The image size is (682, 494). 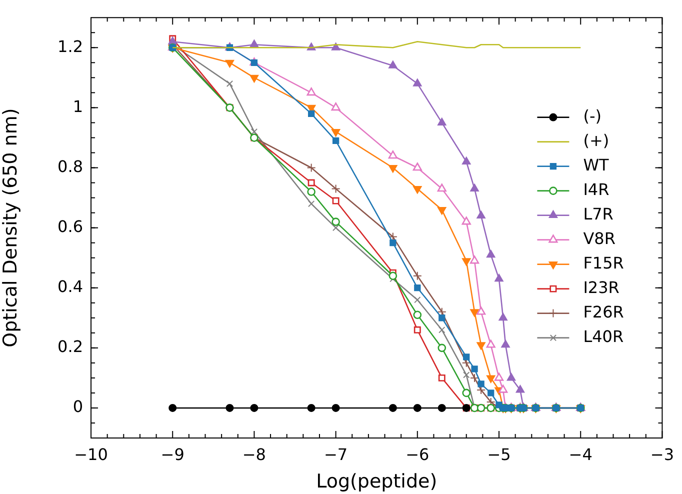 What do you see at coordinates (70, 46) in the screenshot?
I see `y-tick-label: 1.2` at bounding box center [70, 46].